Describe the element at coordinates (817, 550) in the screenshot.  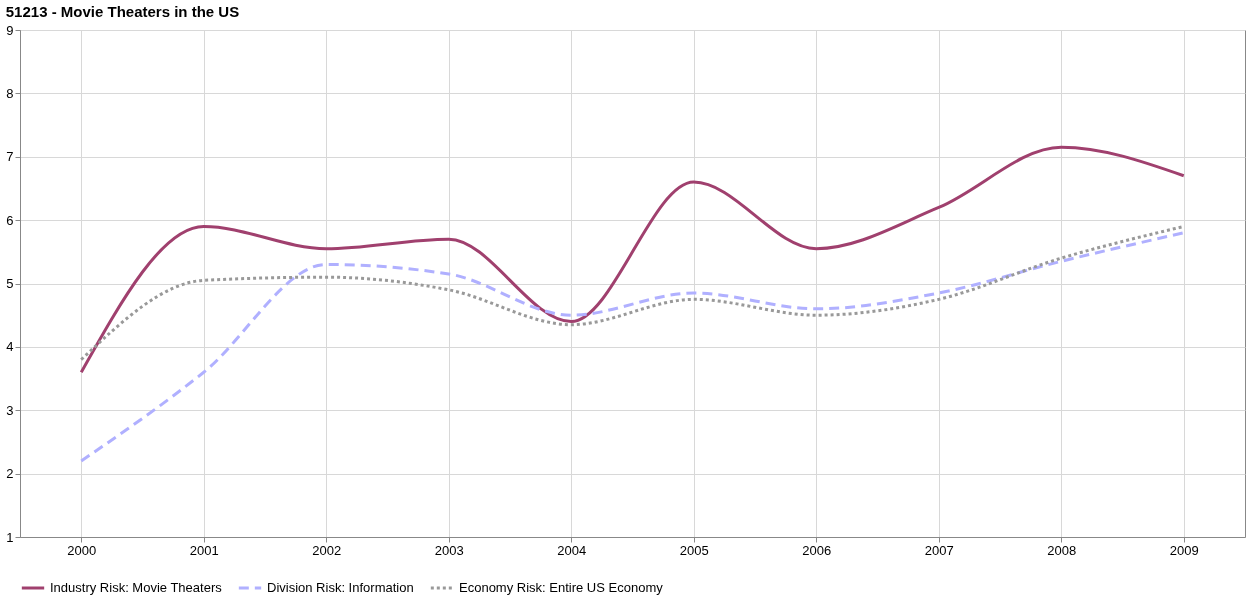
I see `x-tick-label: 2006` at that location.